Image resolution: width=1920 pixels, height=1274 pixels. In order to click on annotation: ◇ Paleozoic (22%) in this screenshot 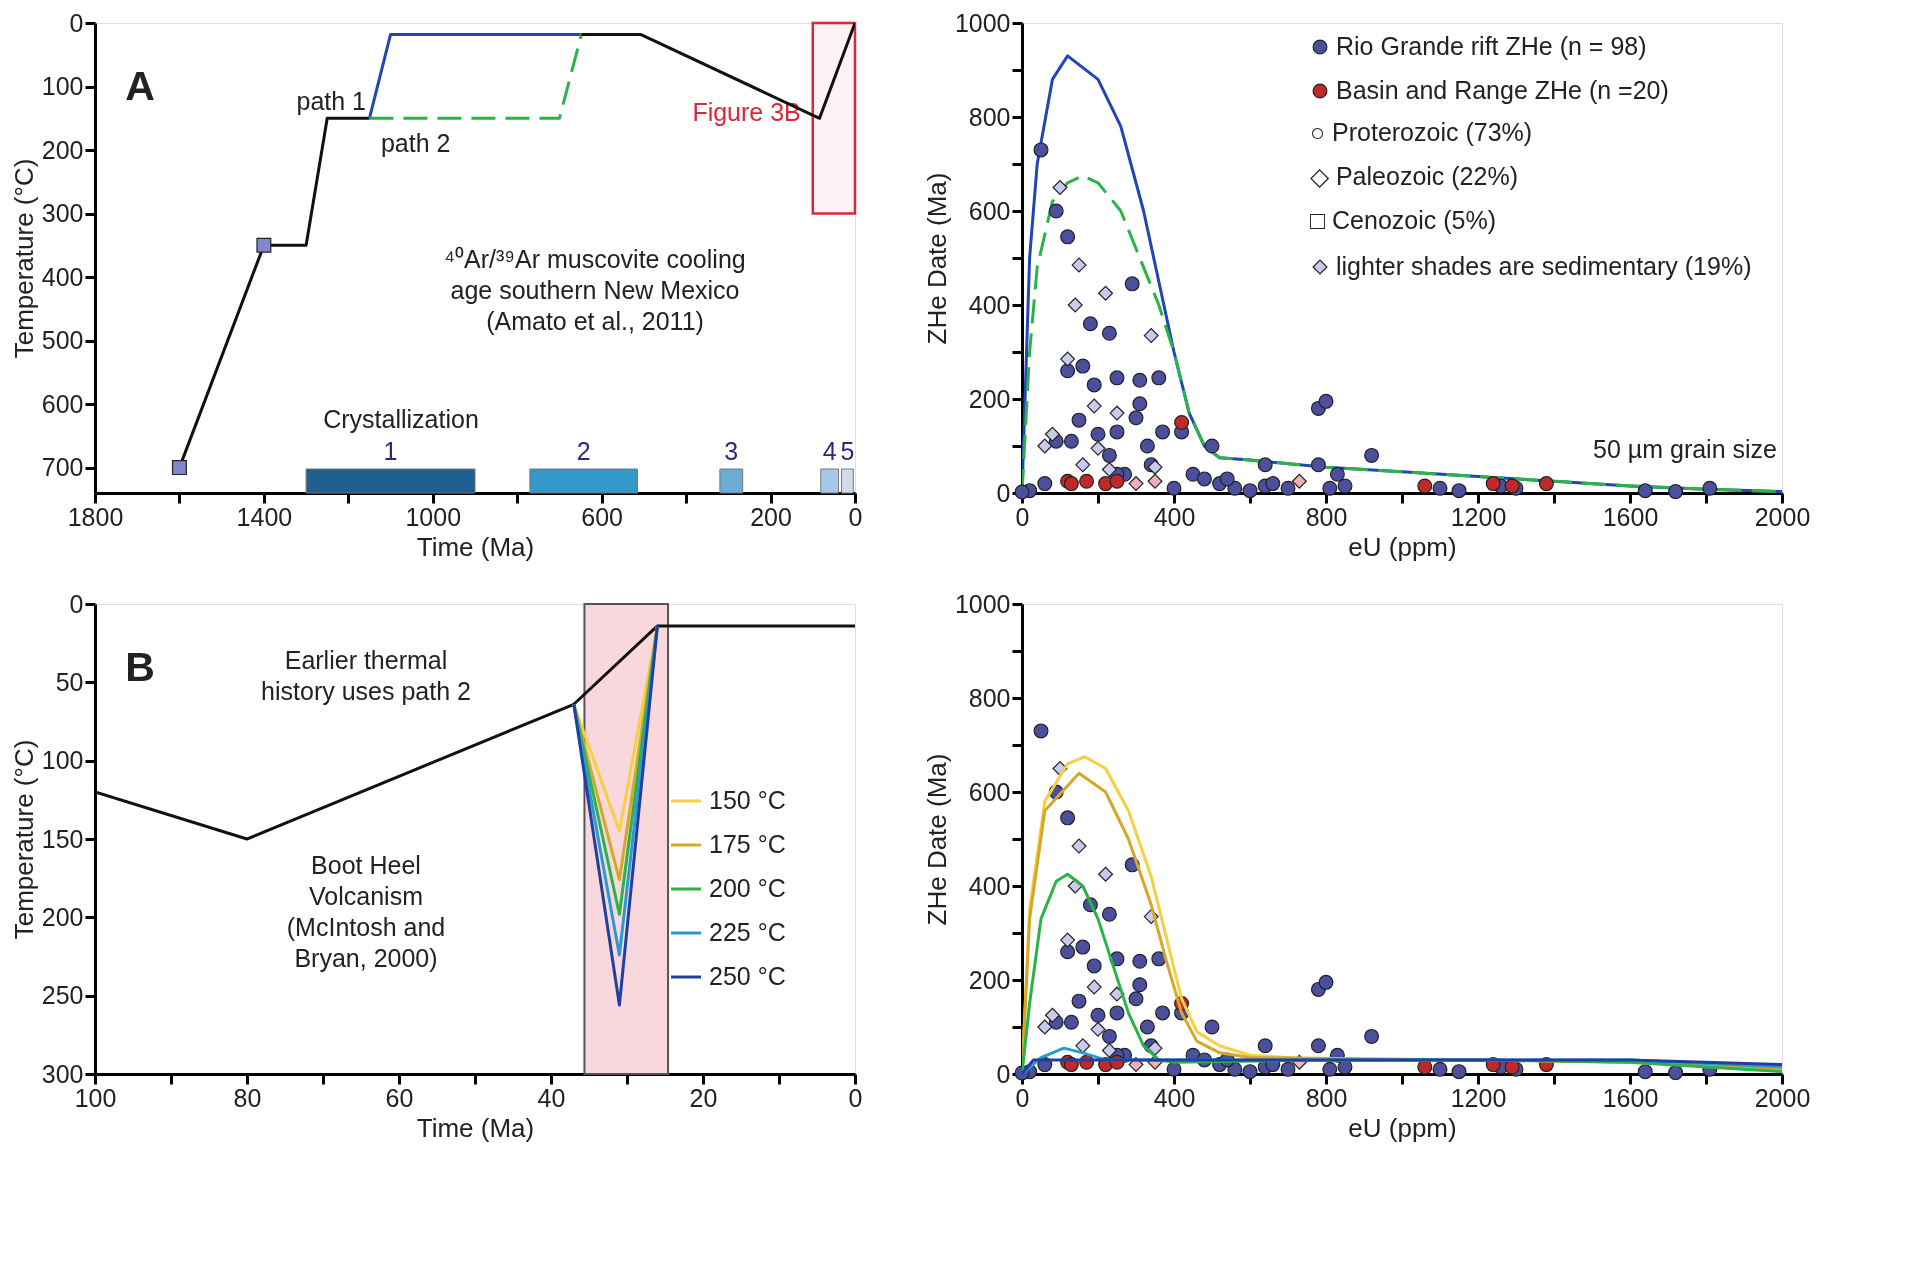, I will do `click(1414, 175)`.